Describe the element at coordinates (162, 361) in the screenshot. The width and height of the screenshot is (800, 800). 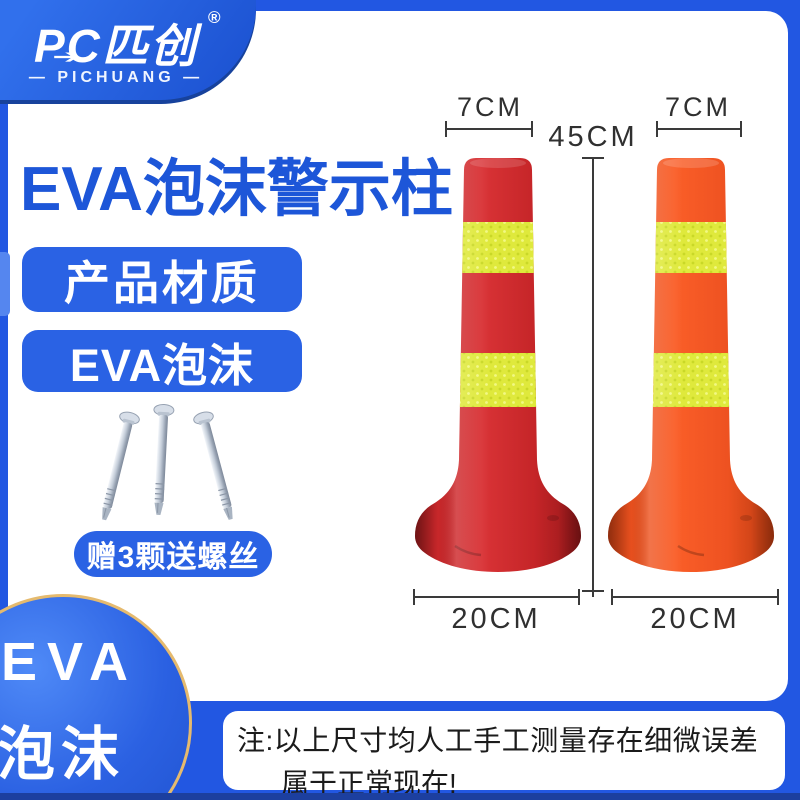
I see `badge-eva-foam: EVA泡沫` at that location.